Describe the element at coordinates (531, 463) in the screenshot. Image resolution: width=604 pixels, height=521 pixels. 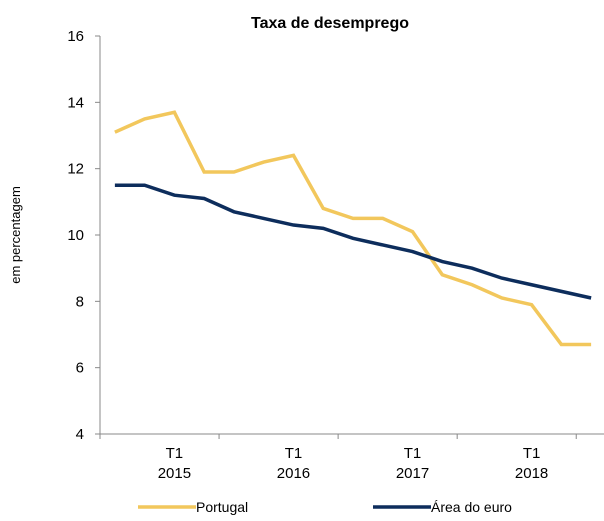
I see `x-tick-label: T1 2018` at that location.